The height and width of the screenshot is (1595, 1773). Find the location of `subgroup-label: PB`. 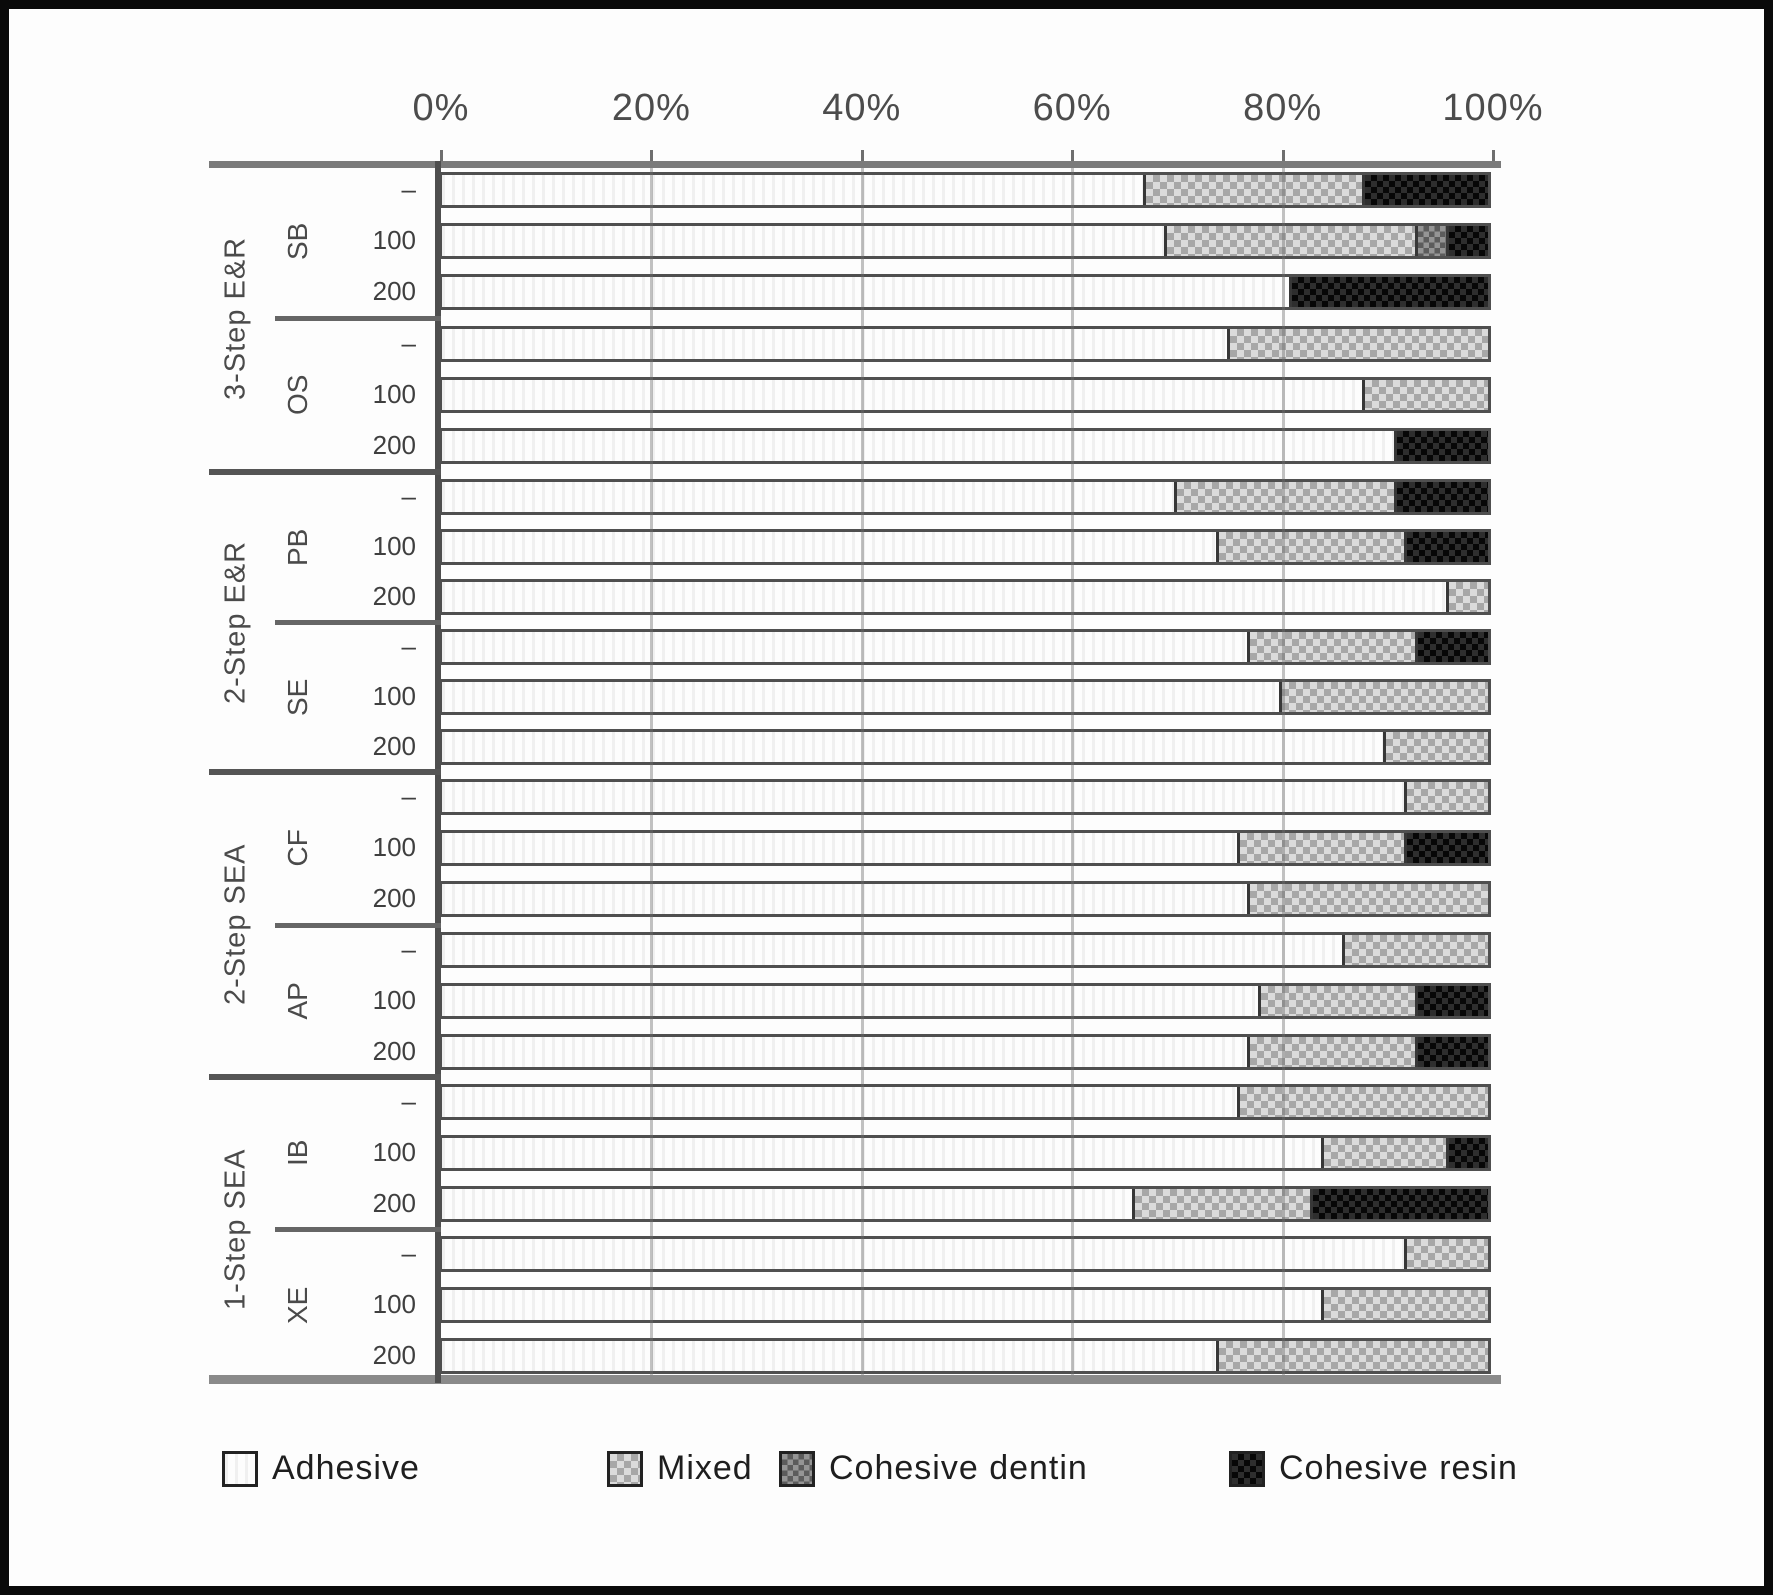

subgroup-label: PB is located at coordinates (297, 547).